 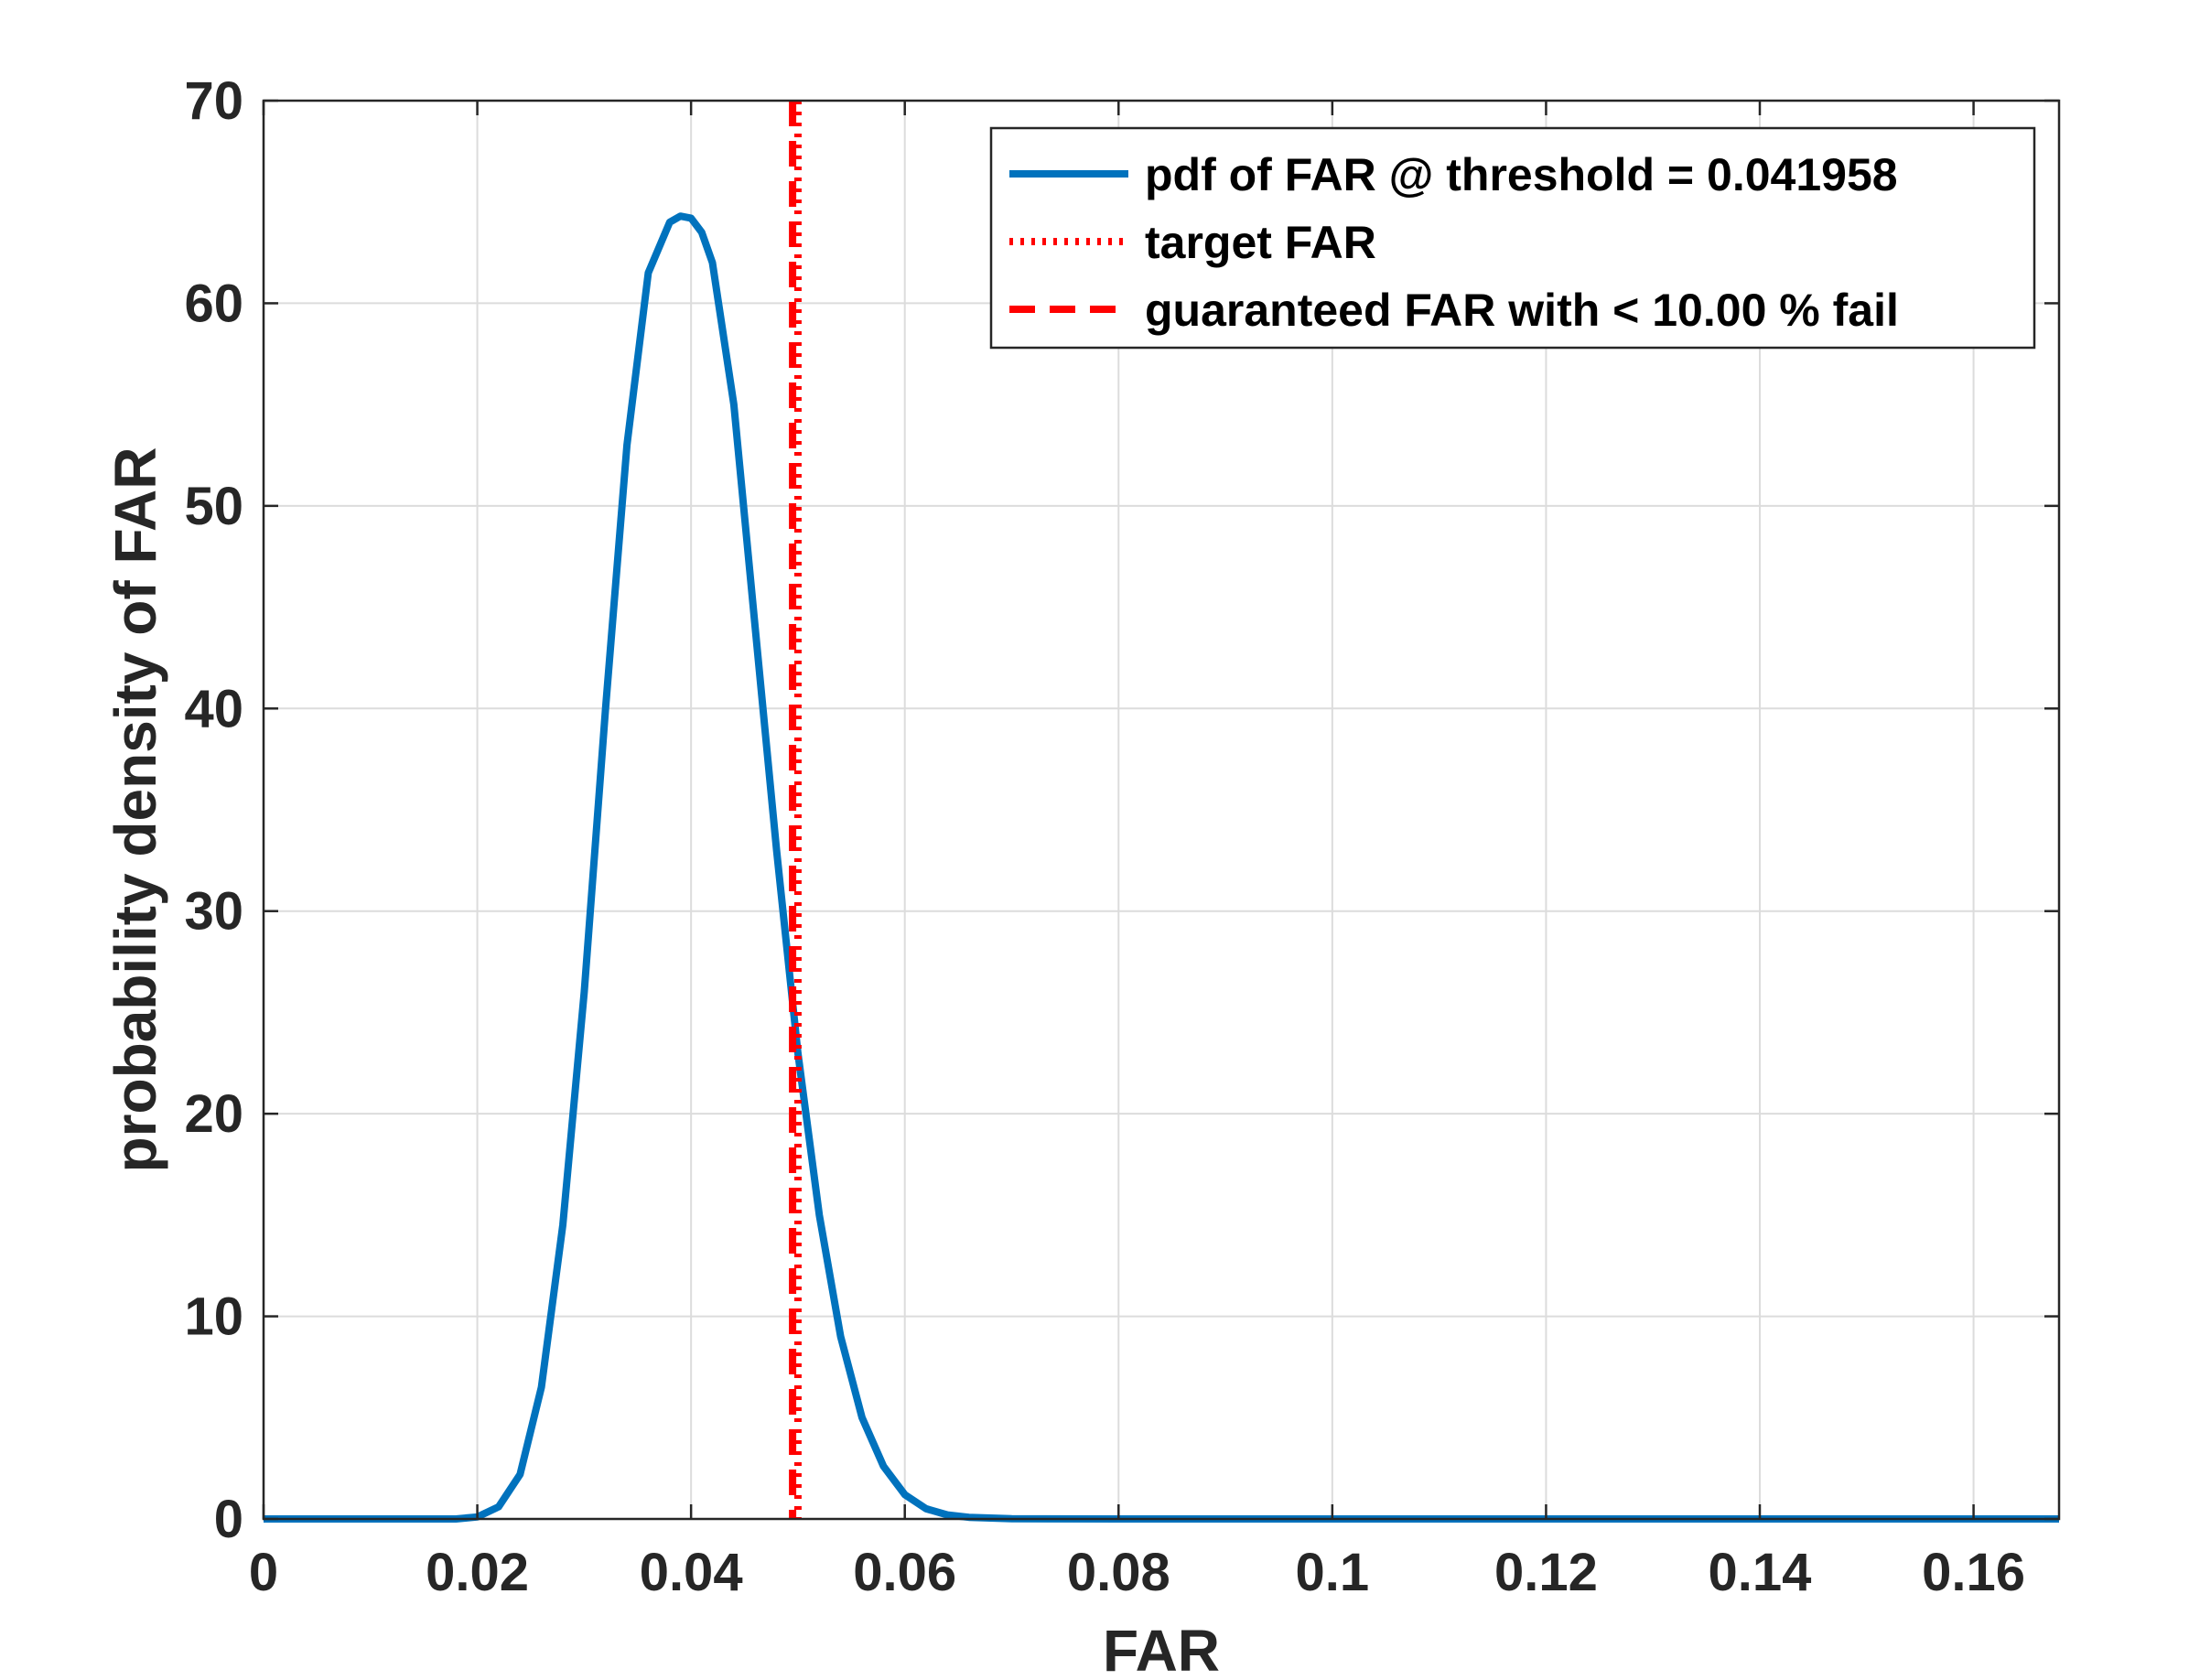 I want to click on x-tick-label: 0.02, so click(x=478, y=1572).